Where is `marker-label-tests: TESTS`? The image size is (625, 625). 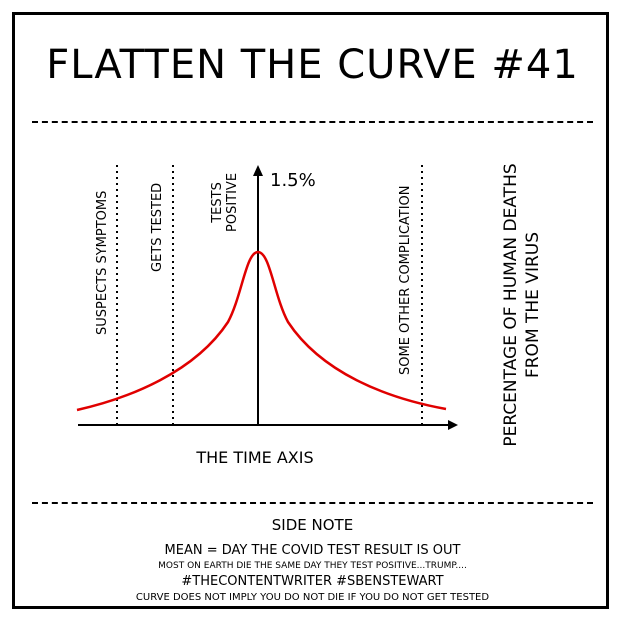 marker-label-tests: TESTS is located at coordinates (217, 202).